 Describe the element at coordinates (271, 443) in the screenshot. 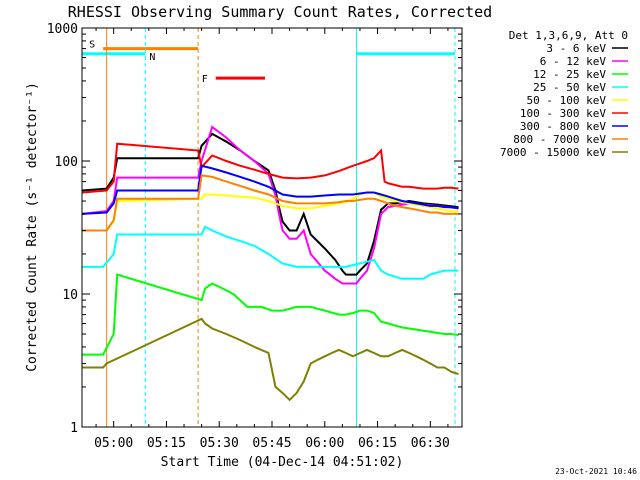

I see `x-tick-label-4: 05:45` at that location.